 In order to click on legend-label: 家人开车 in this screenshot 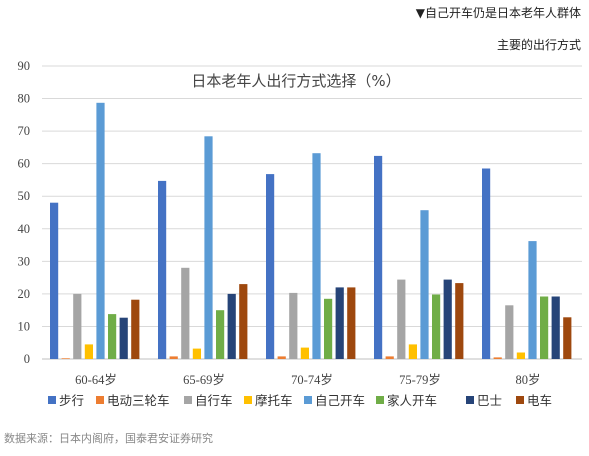, I will do `click(412, 400)`.